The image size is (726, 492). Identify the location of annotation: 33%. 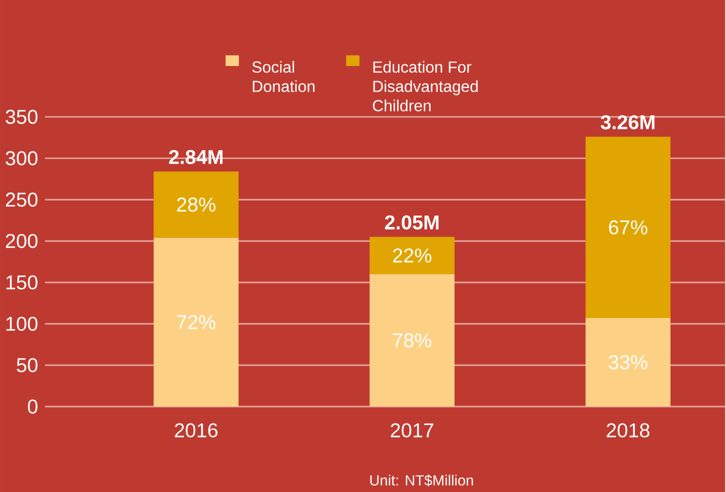
(628, 362).